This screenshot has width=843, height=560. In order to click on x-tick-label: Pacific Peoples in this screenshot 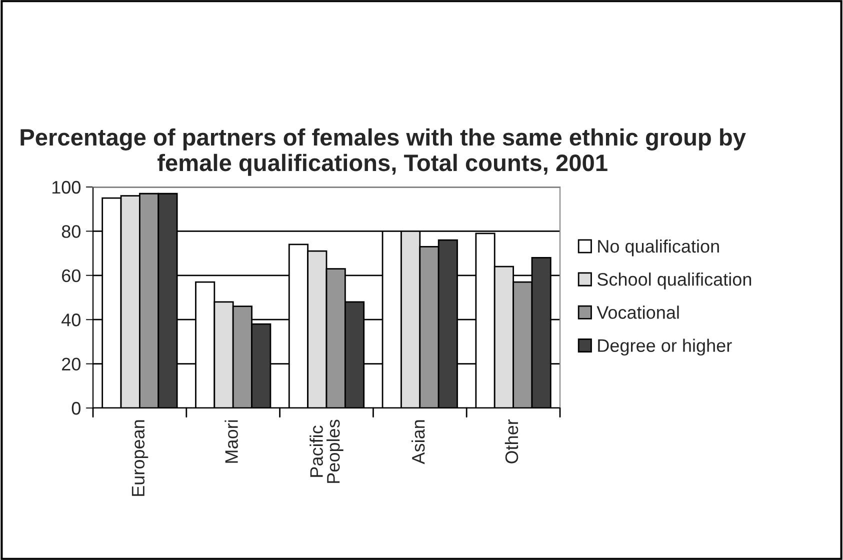, I will do `click(327, 451)`.